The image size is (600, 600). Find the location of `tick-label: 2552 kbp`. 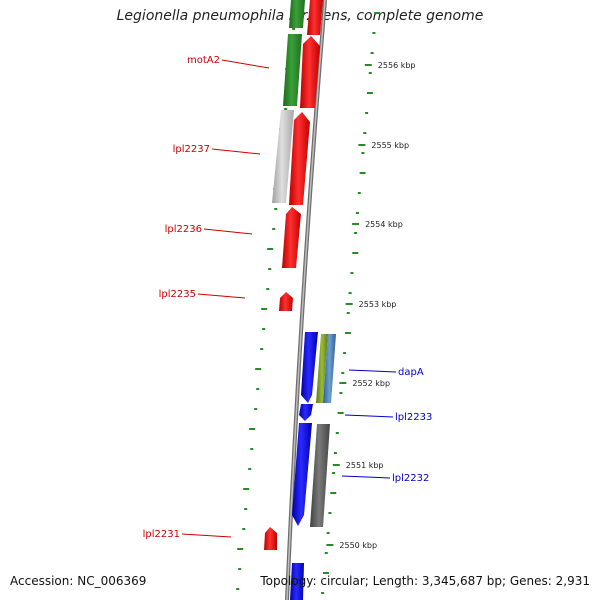

tick-label: 2552 kbp is located at coordinates (371, 383).